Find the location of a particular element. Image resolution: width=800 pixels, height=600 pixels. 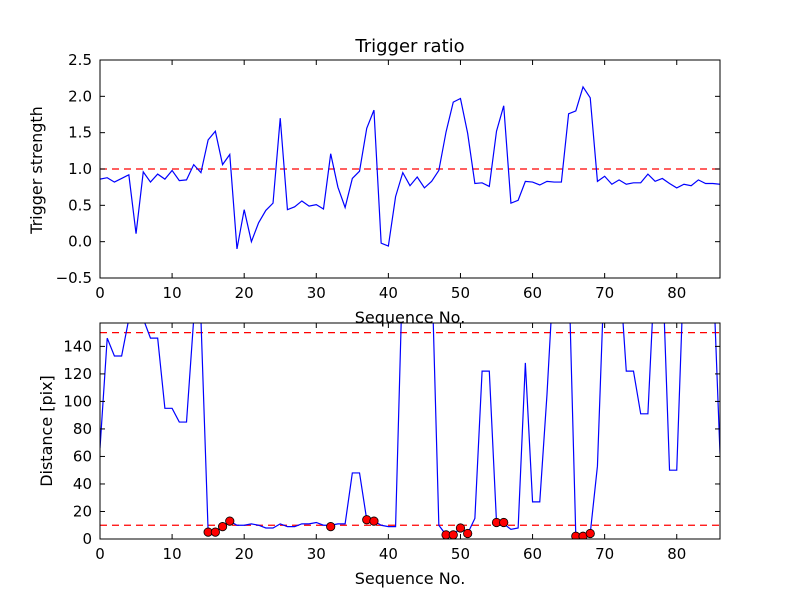

y-tick-label: 0 is located at coordinates (87, 539).